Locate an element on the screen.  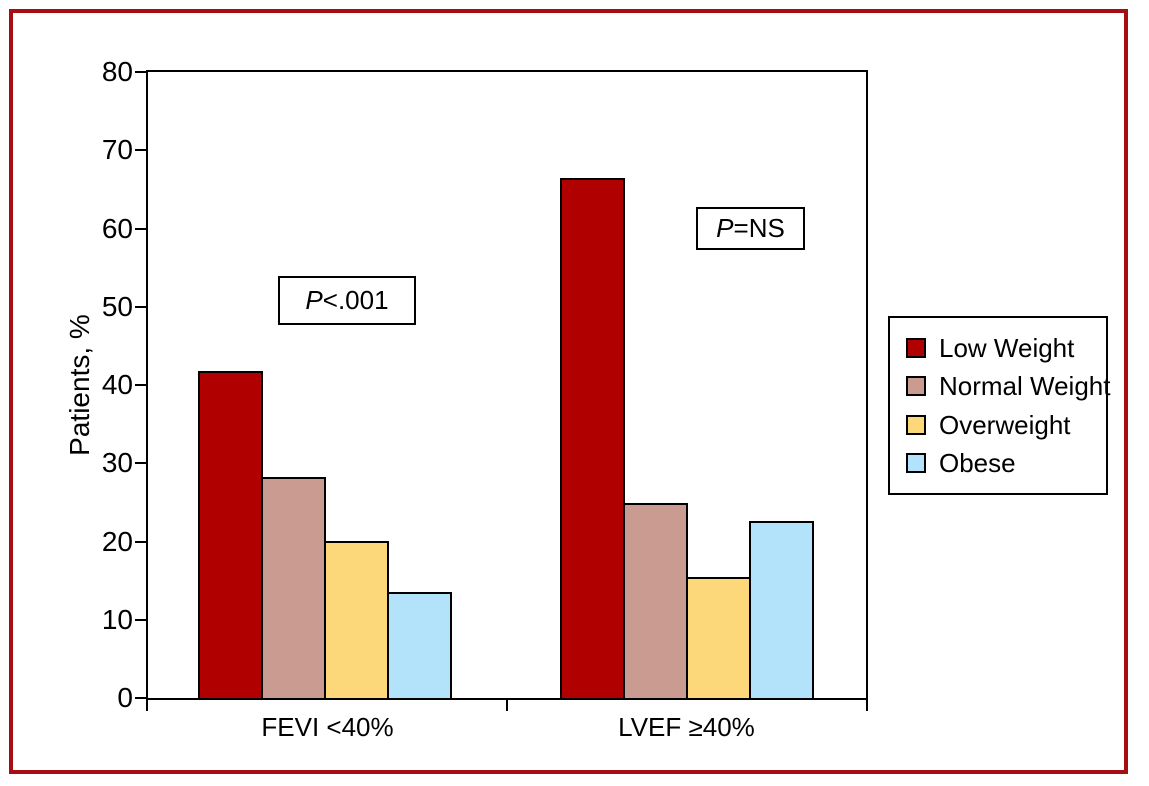
y-tick-label-60: 60 is located at coordinates (117, 228).